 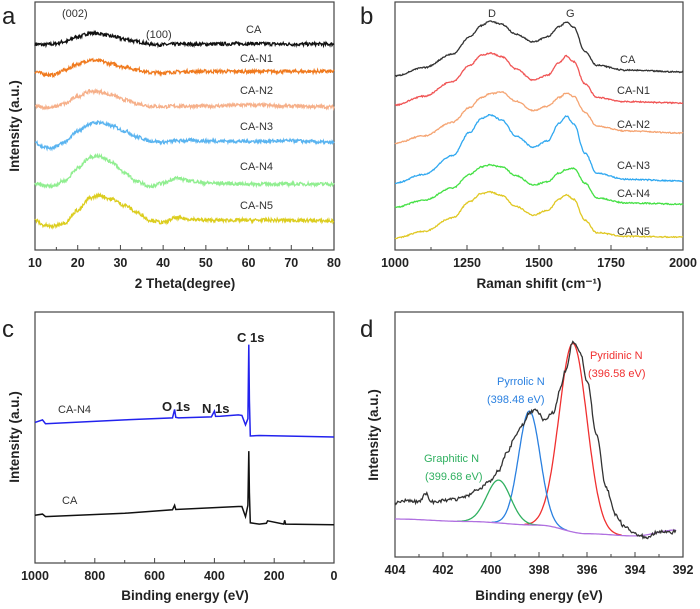 What do you see at coordinates (587, 570) in the screenshot?
I see `x-tick-label: 396` at bounding box center [587, 570].